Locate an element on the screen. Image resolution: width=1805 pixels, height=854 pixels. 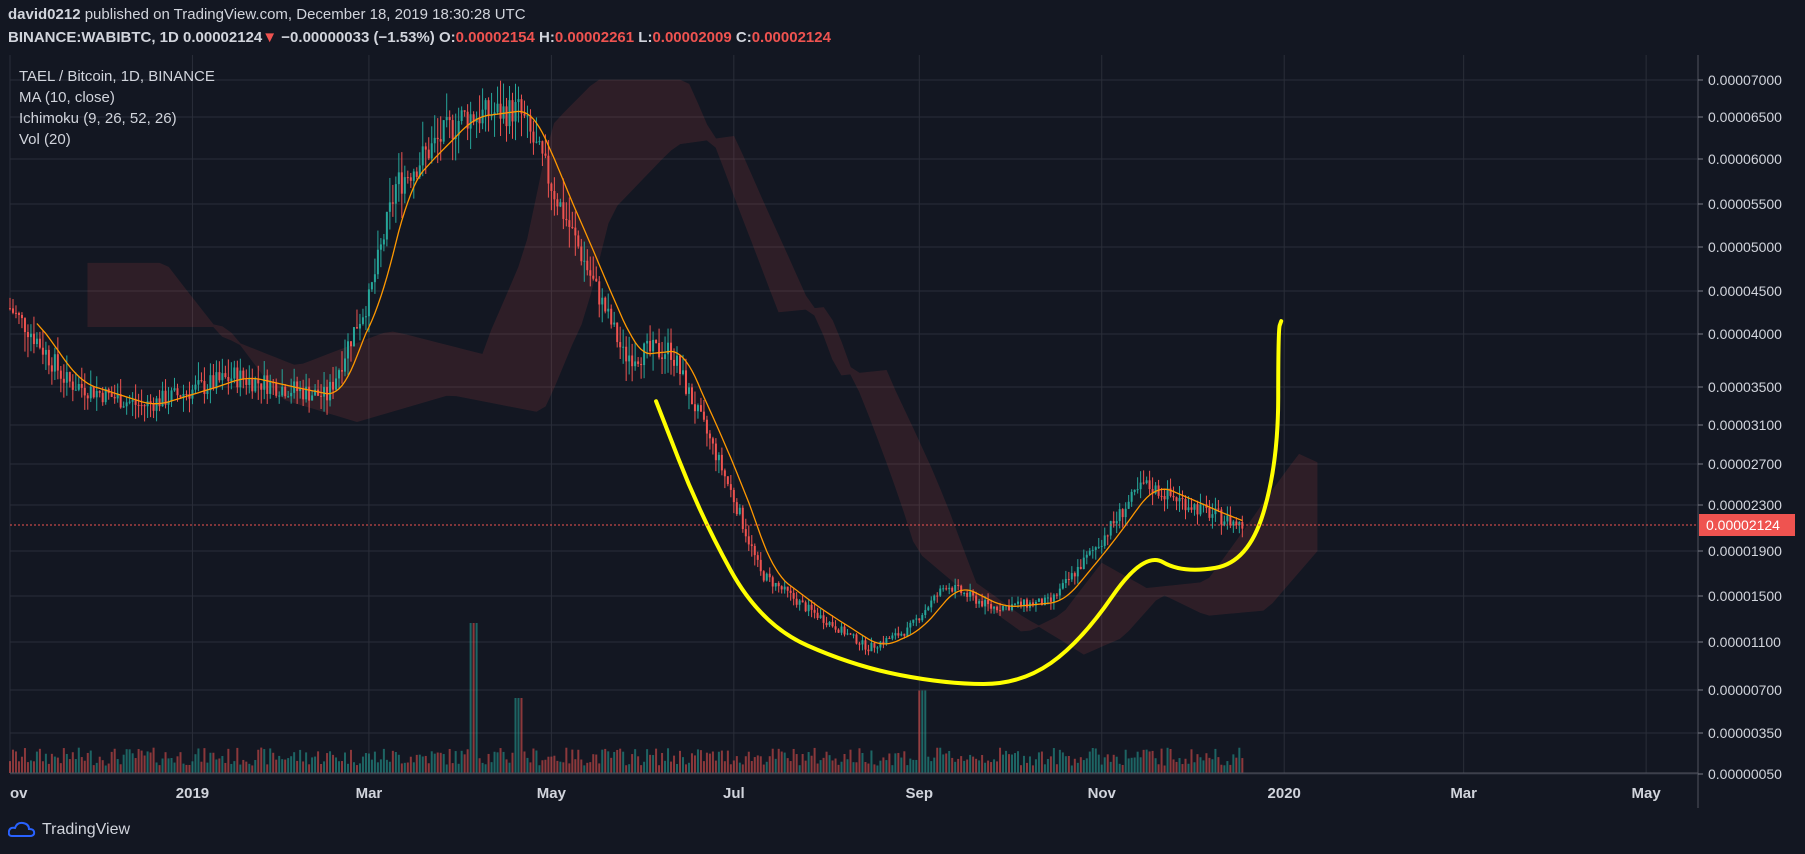
down-triangle-icon: ▼ is located at coordinates (270, 37).